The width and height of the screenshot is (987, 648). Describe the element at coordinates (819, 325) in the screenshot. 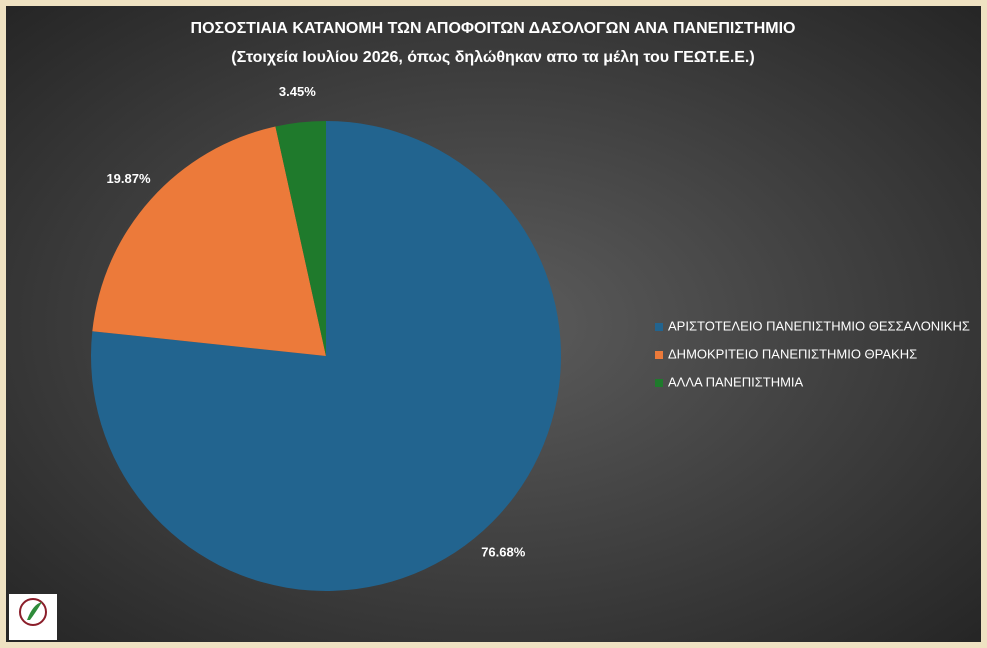

I see `legend-label: ΑΡΙΣΤΟΤΕΛΕΙΟ ΠΑΝΕΠΙΣΤΗΜΙΟ ΘΕΣΣΑΛΟΝΙΚΗΣ` at that location.